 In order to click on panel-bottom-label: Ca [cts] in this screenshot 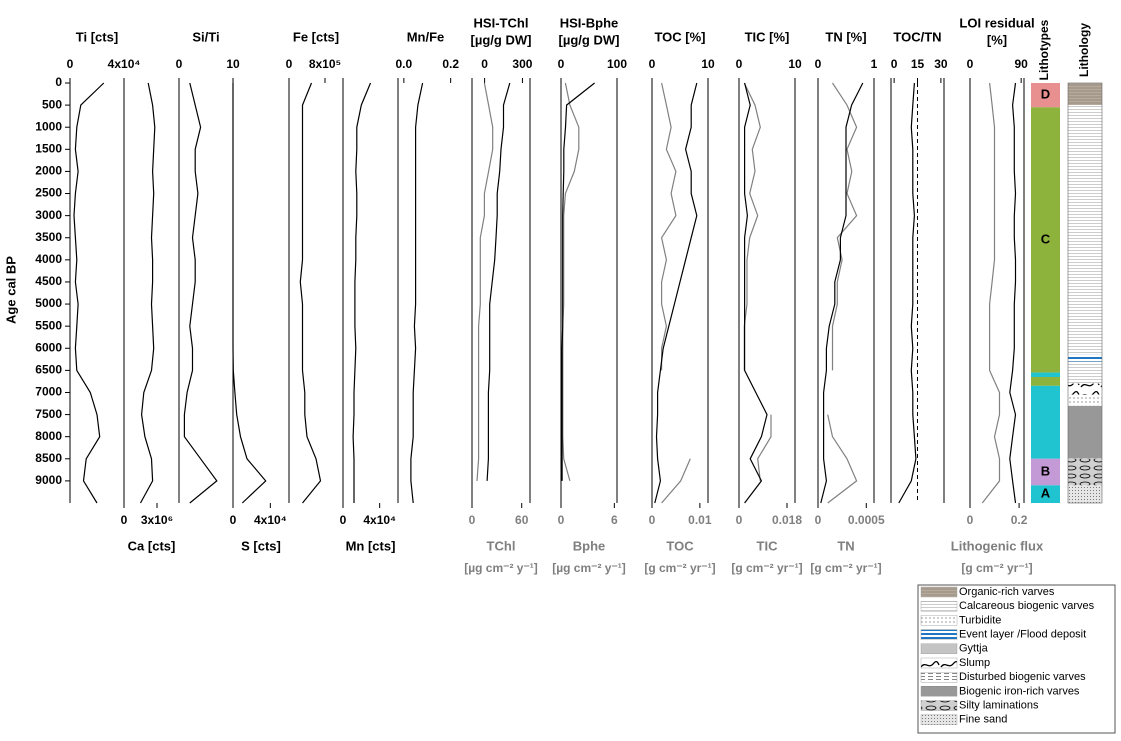, I will do `click(152, 545)`.